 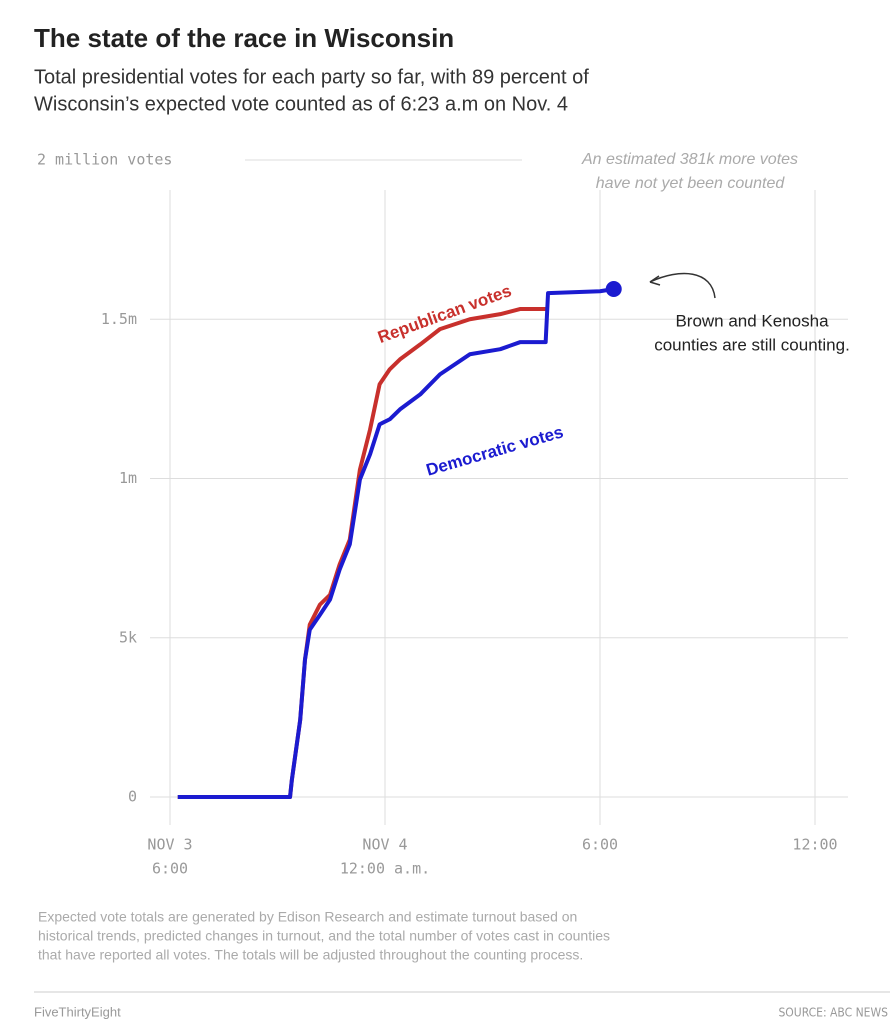 I want to click on y-tick-label: 5k, so click(x=128, y=637).